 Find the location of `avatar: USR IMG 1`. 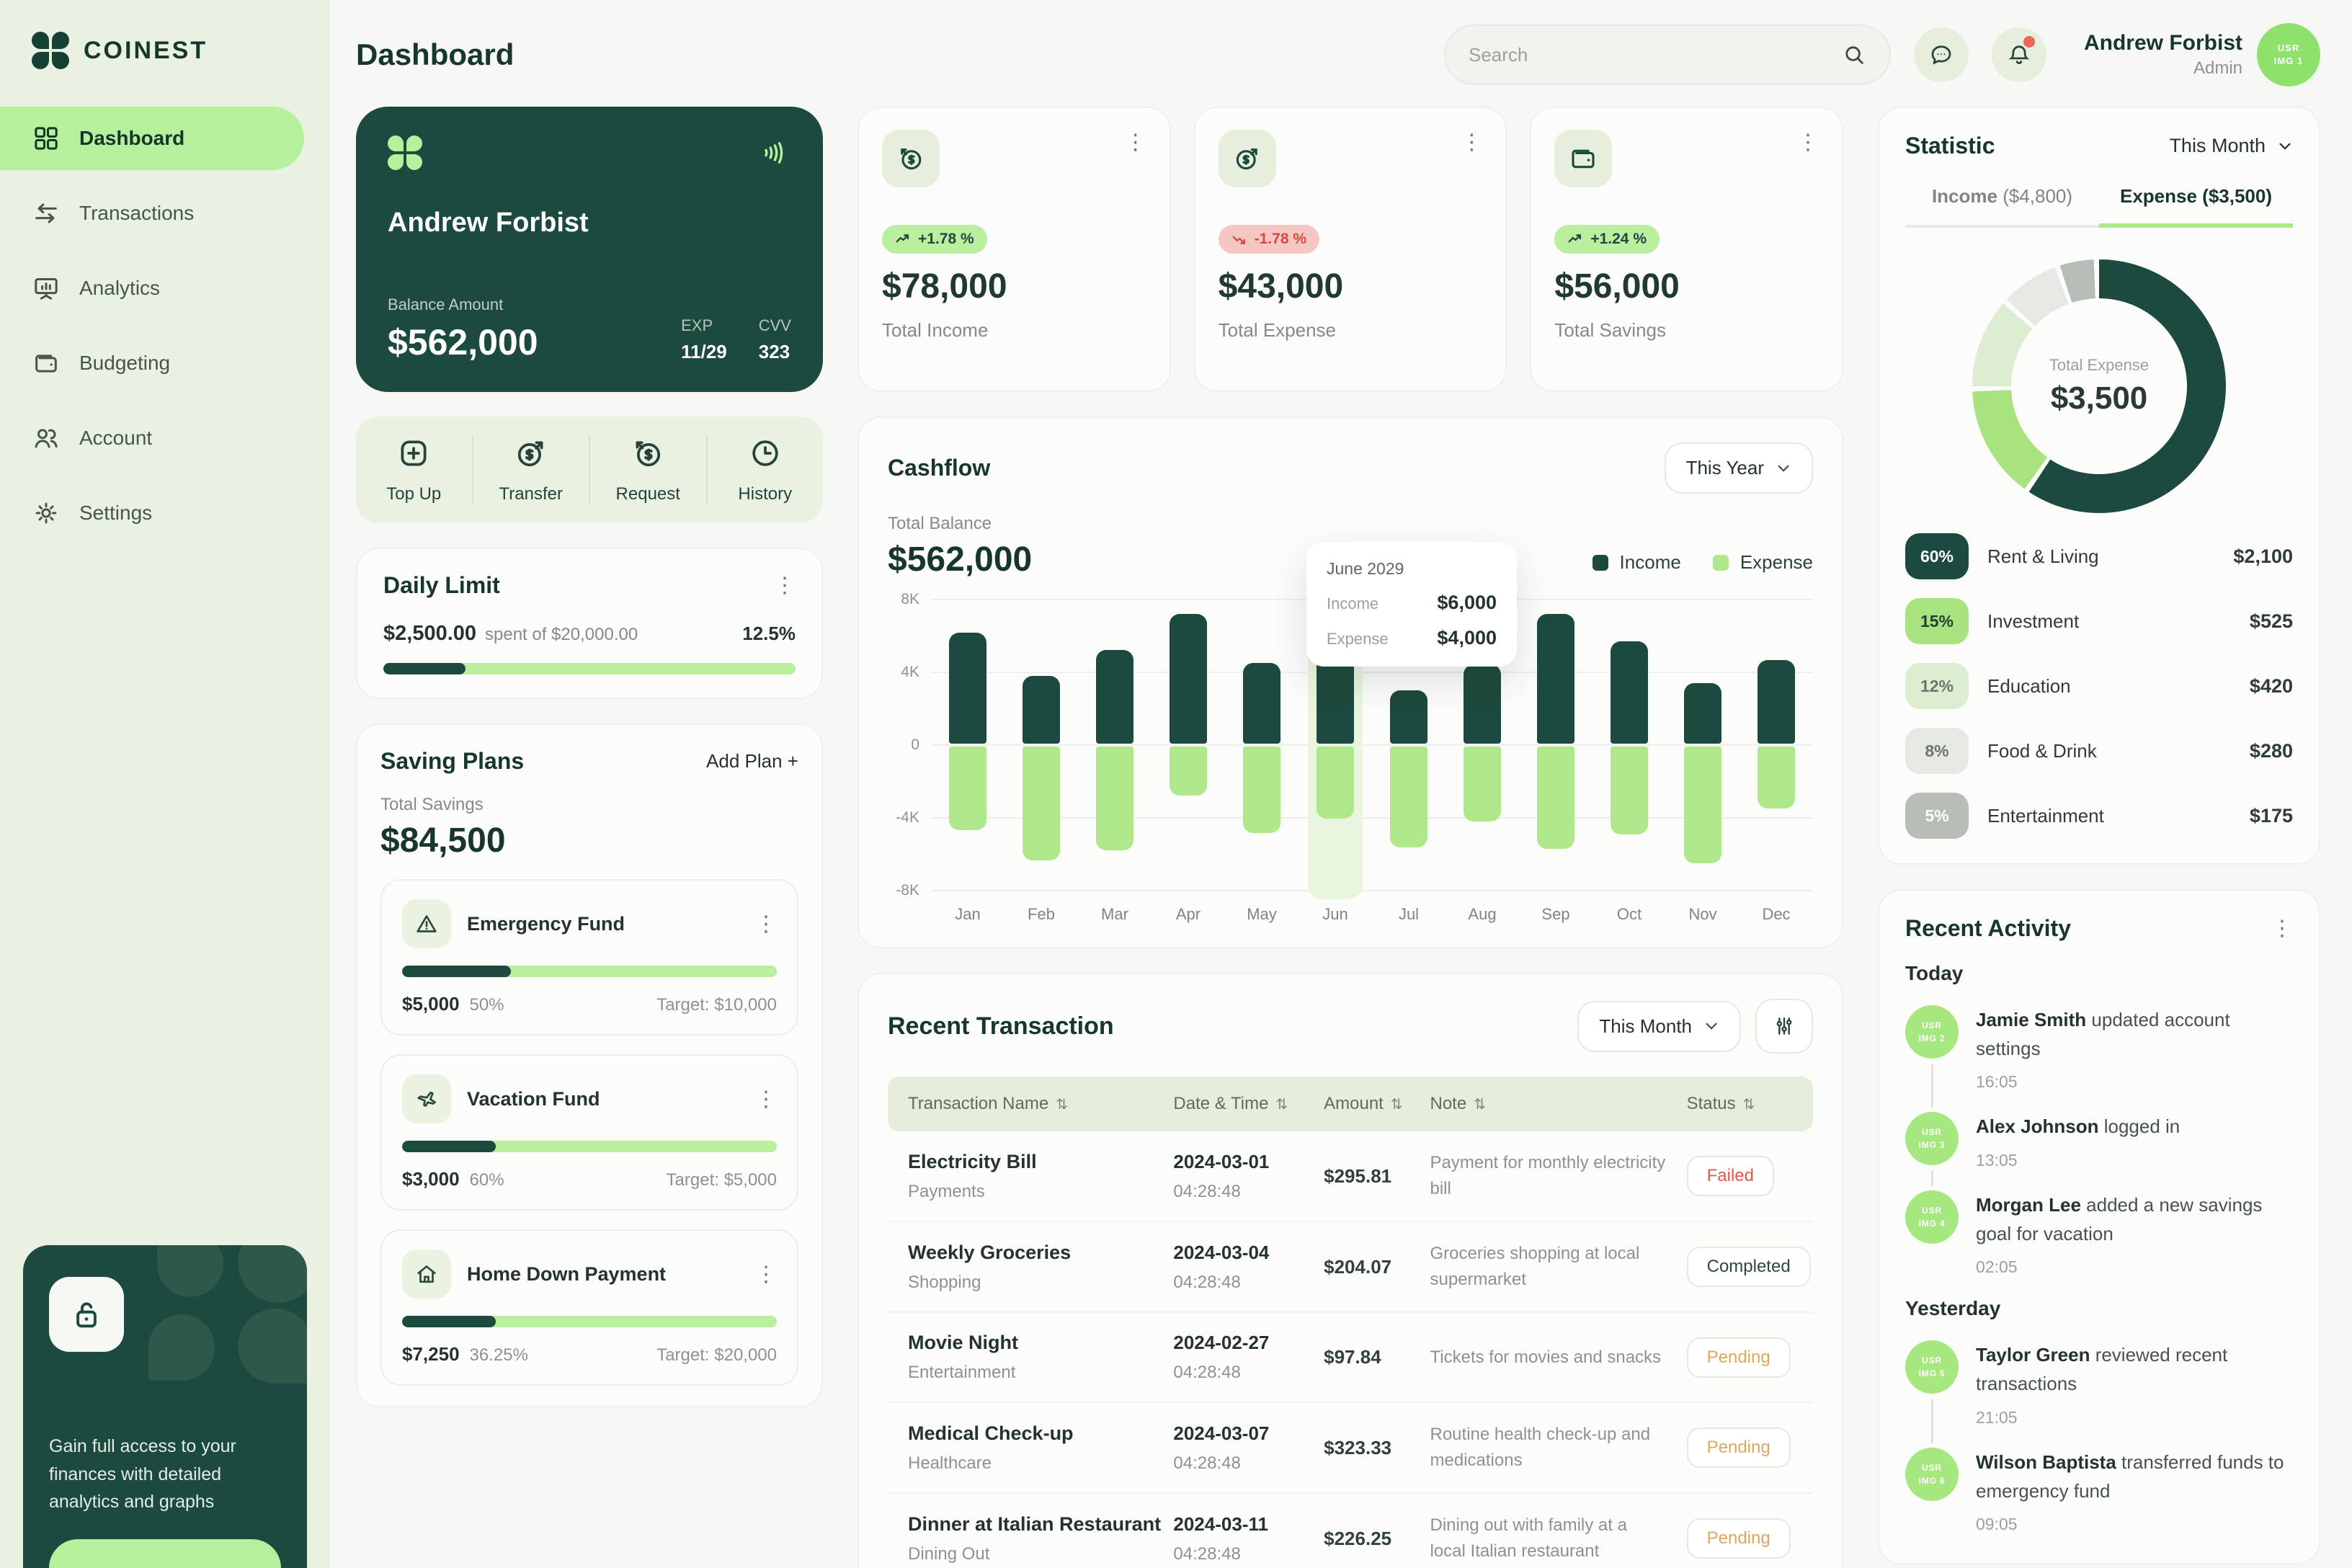

avatar: USR IMG 1 is located at coordinates (2288, 54).